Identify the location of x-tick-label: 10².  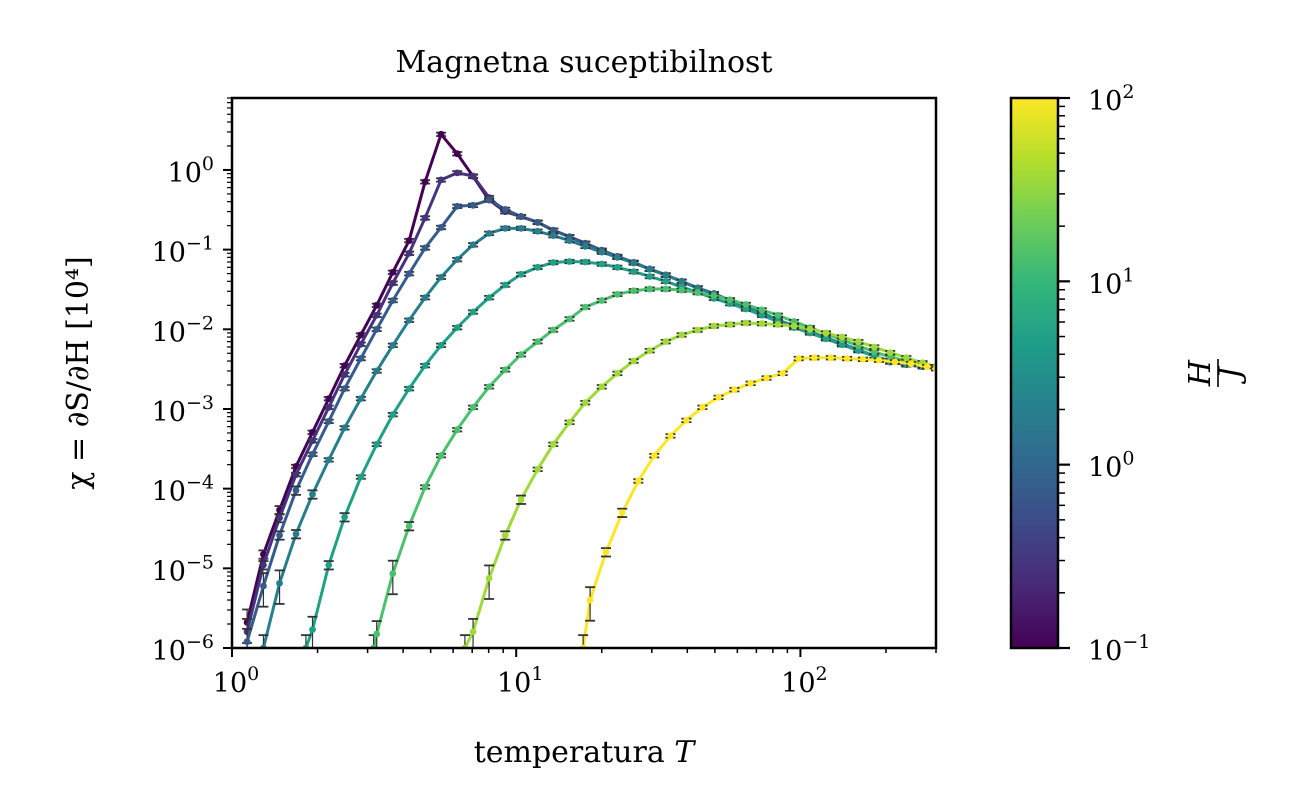
(804, 681).